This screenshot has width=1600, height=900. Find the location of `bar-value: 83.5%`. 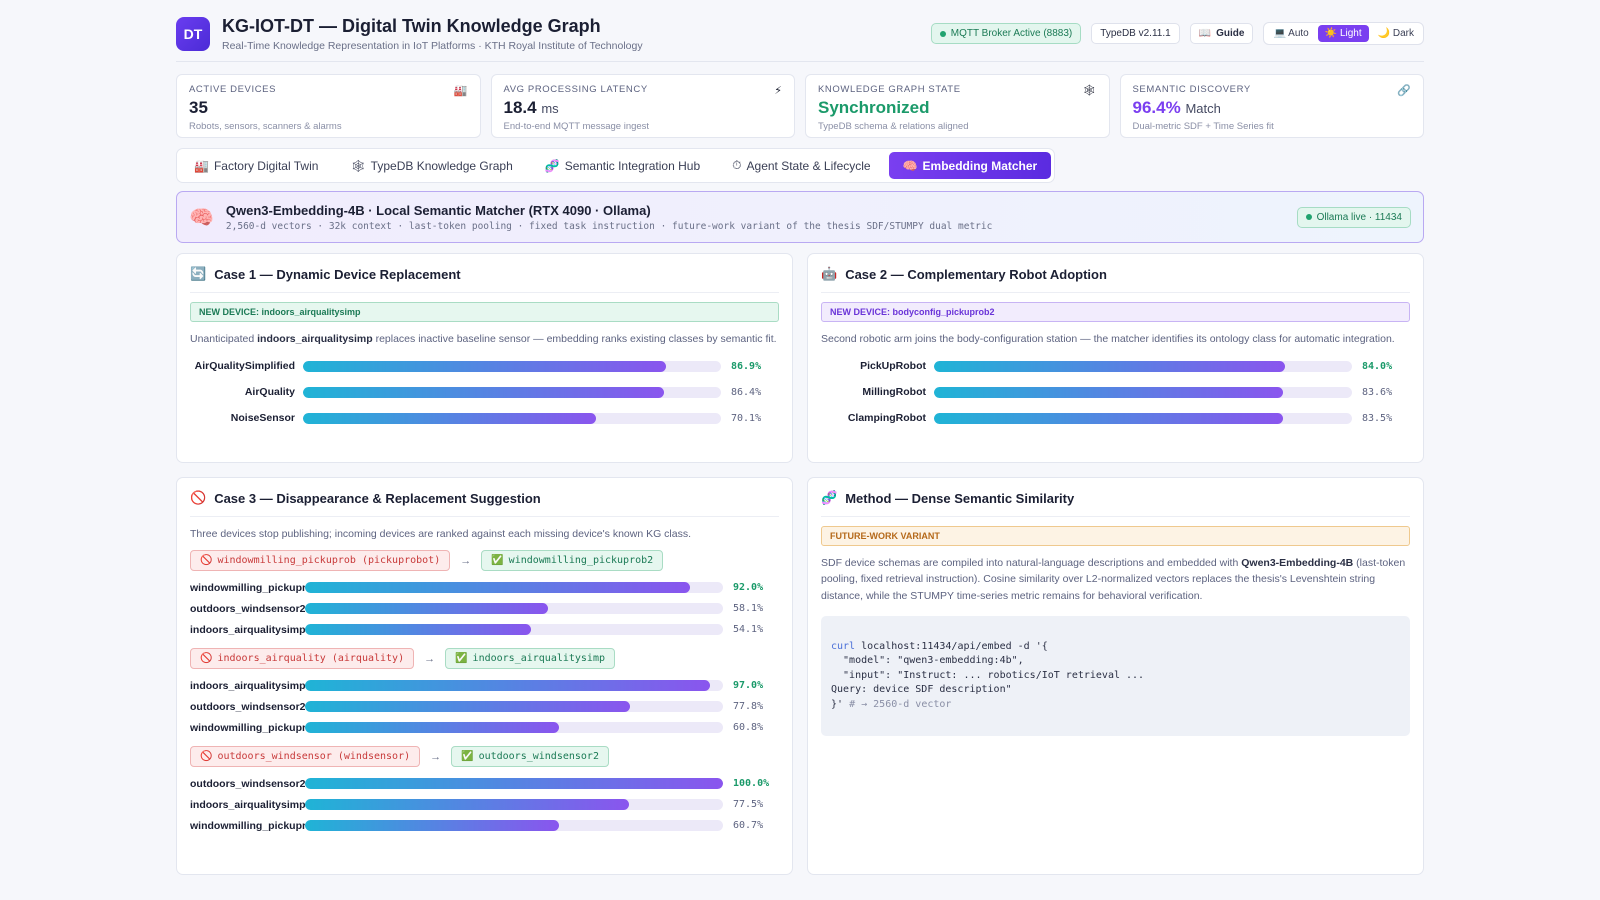

bar-value: 83.5% is located at coordinates (1377, 418).